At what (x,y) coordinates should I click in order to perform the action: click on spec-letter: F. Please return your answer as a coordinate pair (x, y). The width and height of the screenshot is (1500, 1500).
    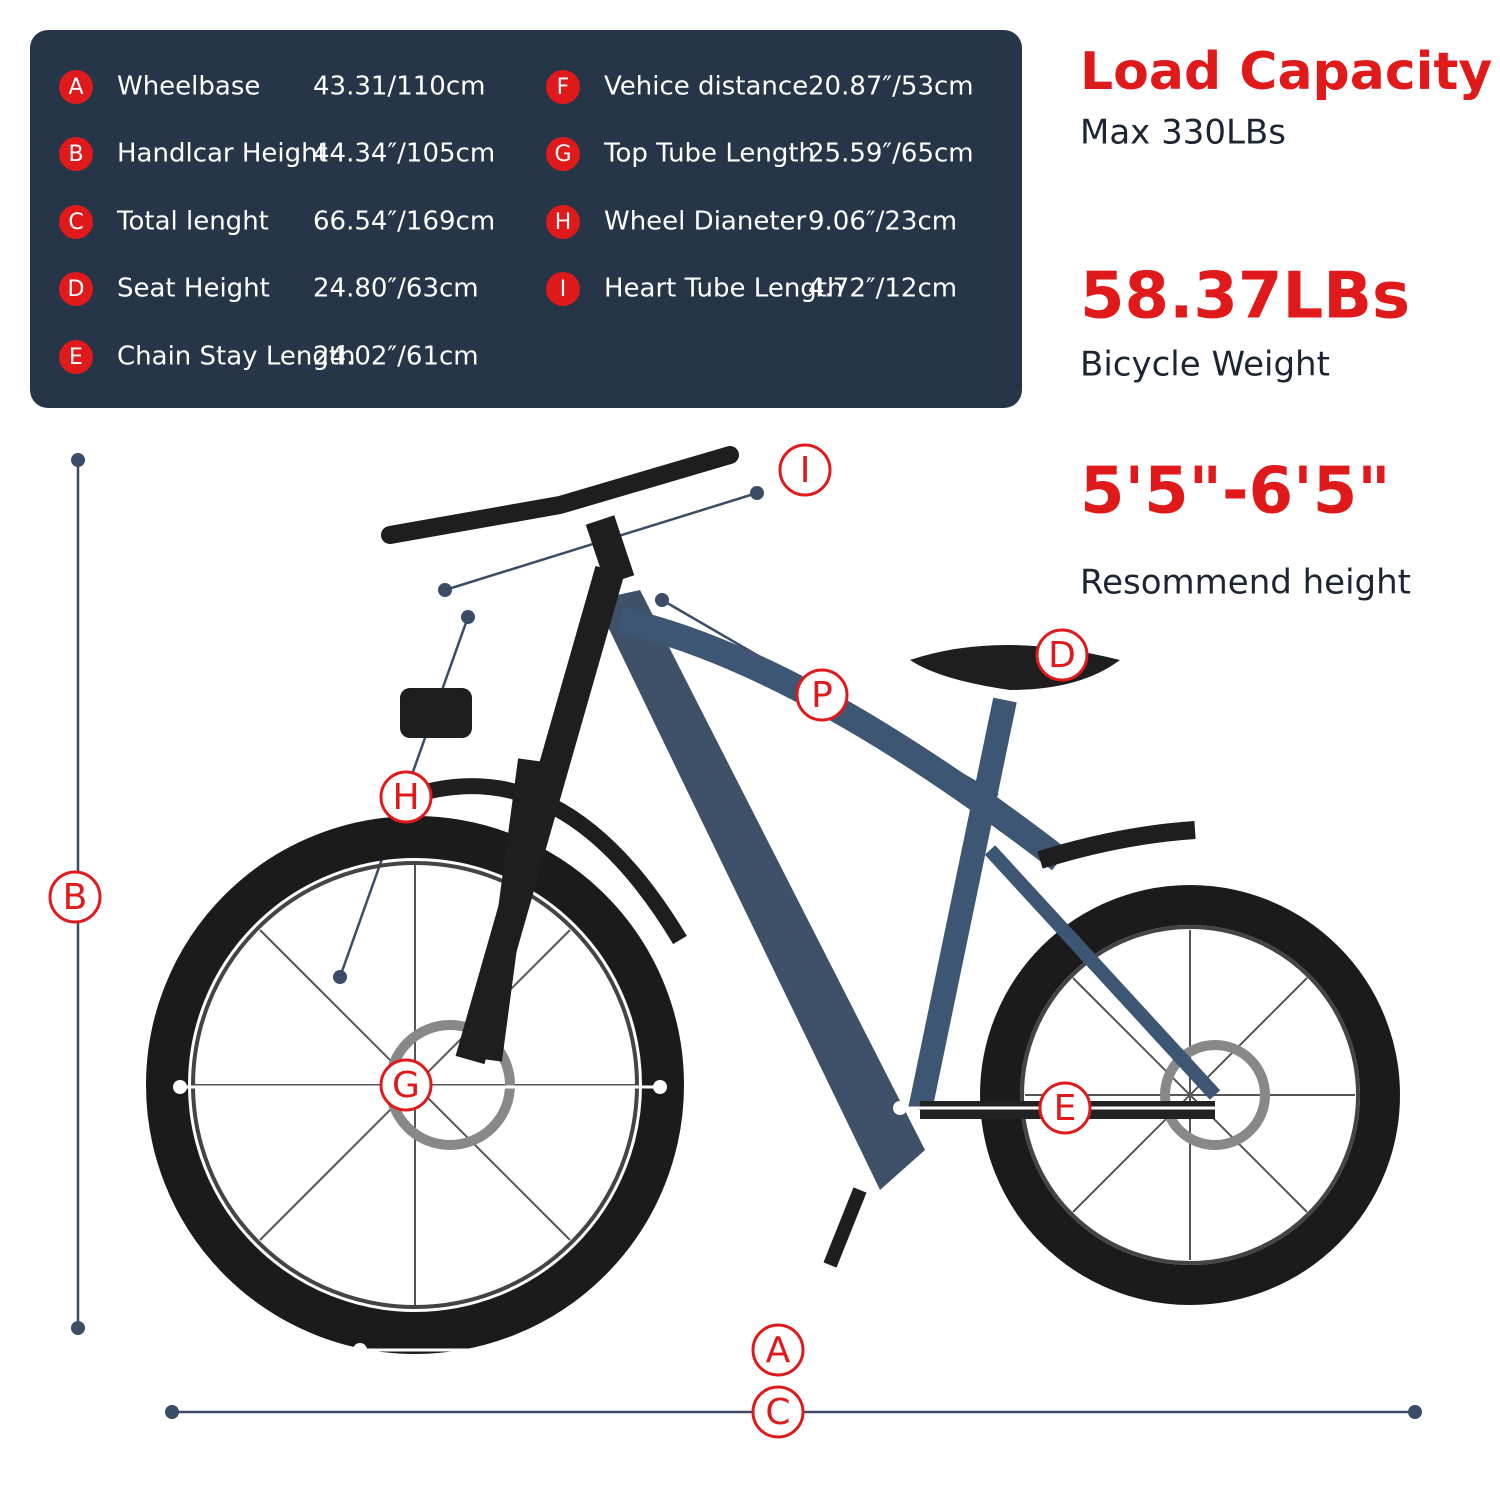
    Looking at the image, I should click on (563, 87).